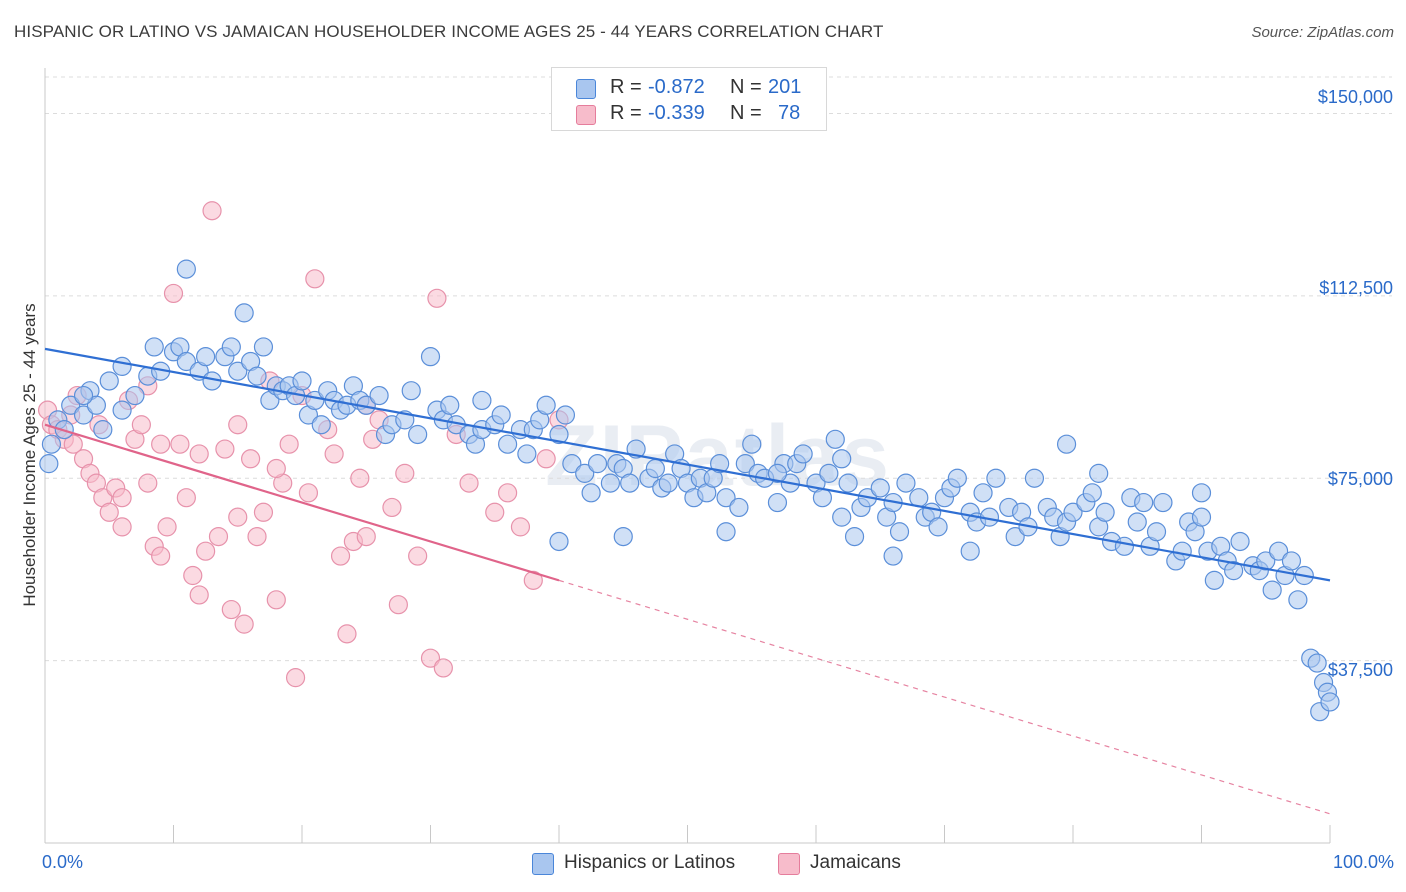  Describe the element at coordinates (746, 113) in the screenshot. I see `legend-n-label: N =` at that location.